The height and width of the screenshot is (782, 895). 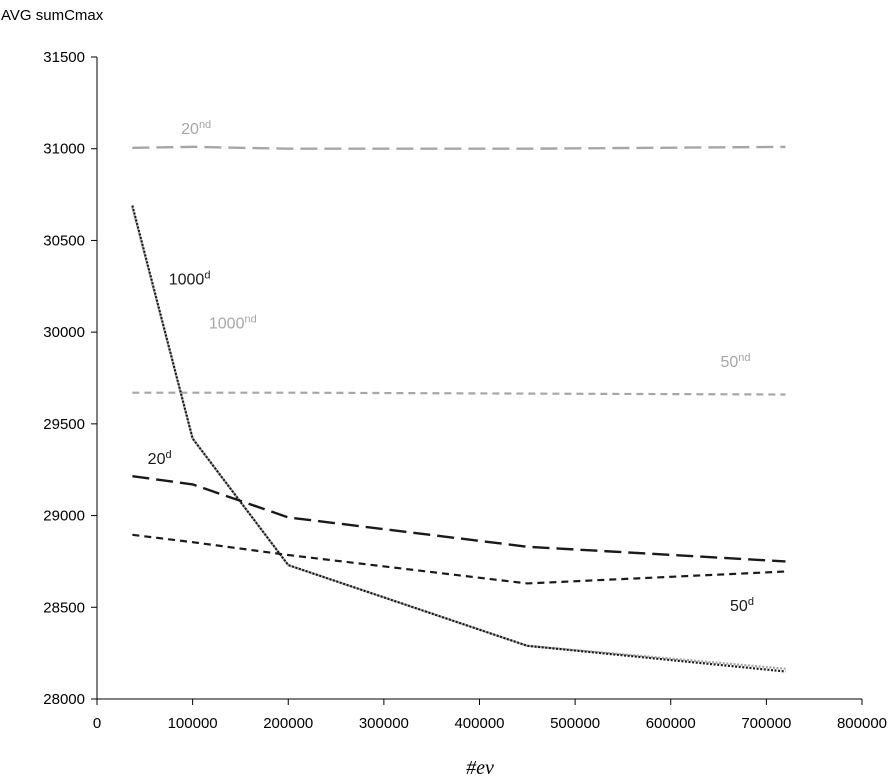 What do you see at coordinates (671, 723) in the screenshot?
I see `x-tick-label: 600000` at bounding box center [671, 723].